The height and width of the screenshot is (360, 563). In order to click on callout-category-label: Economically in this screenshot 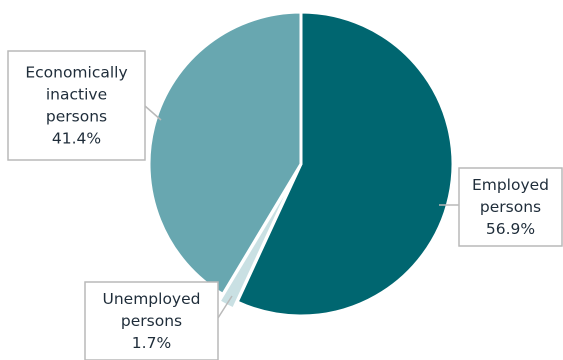, I will do `click(76, 73)`.